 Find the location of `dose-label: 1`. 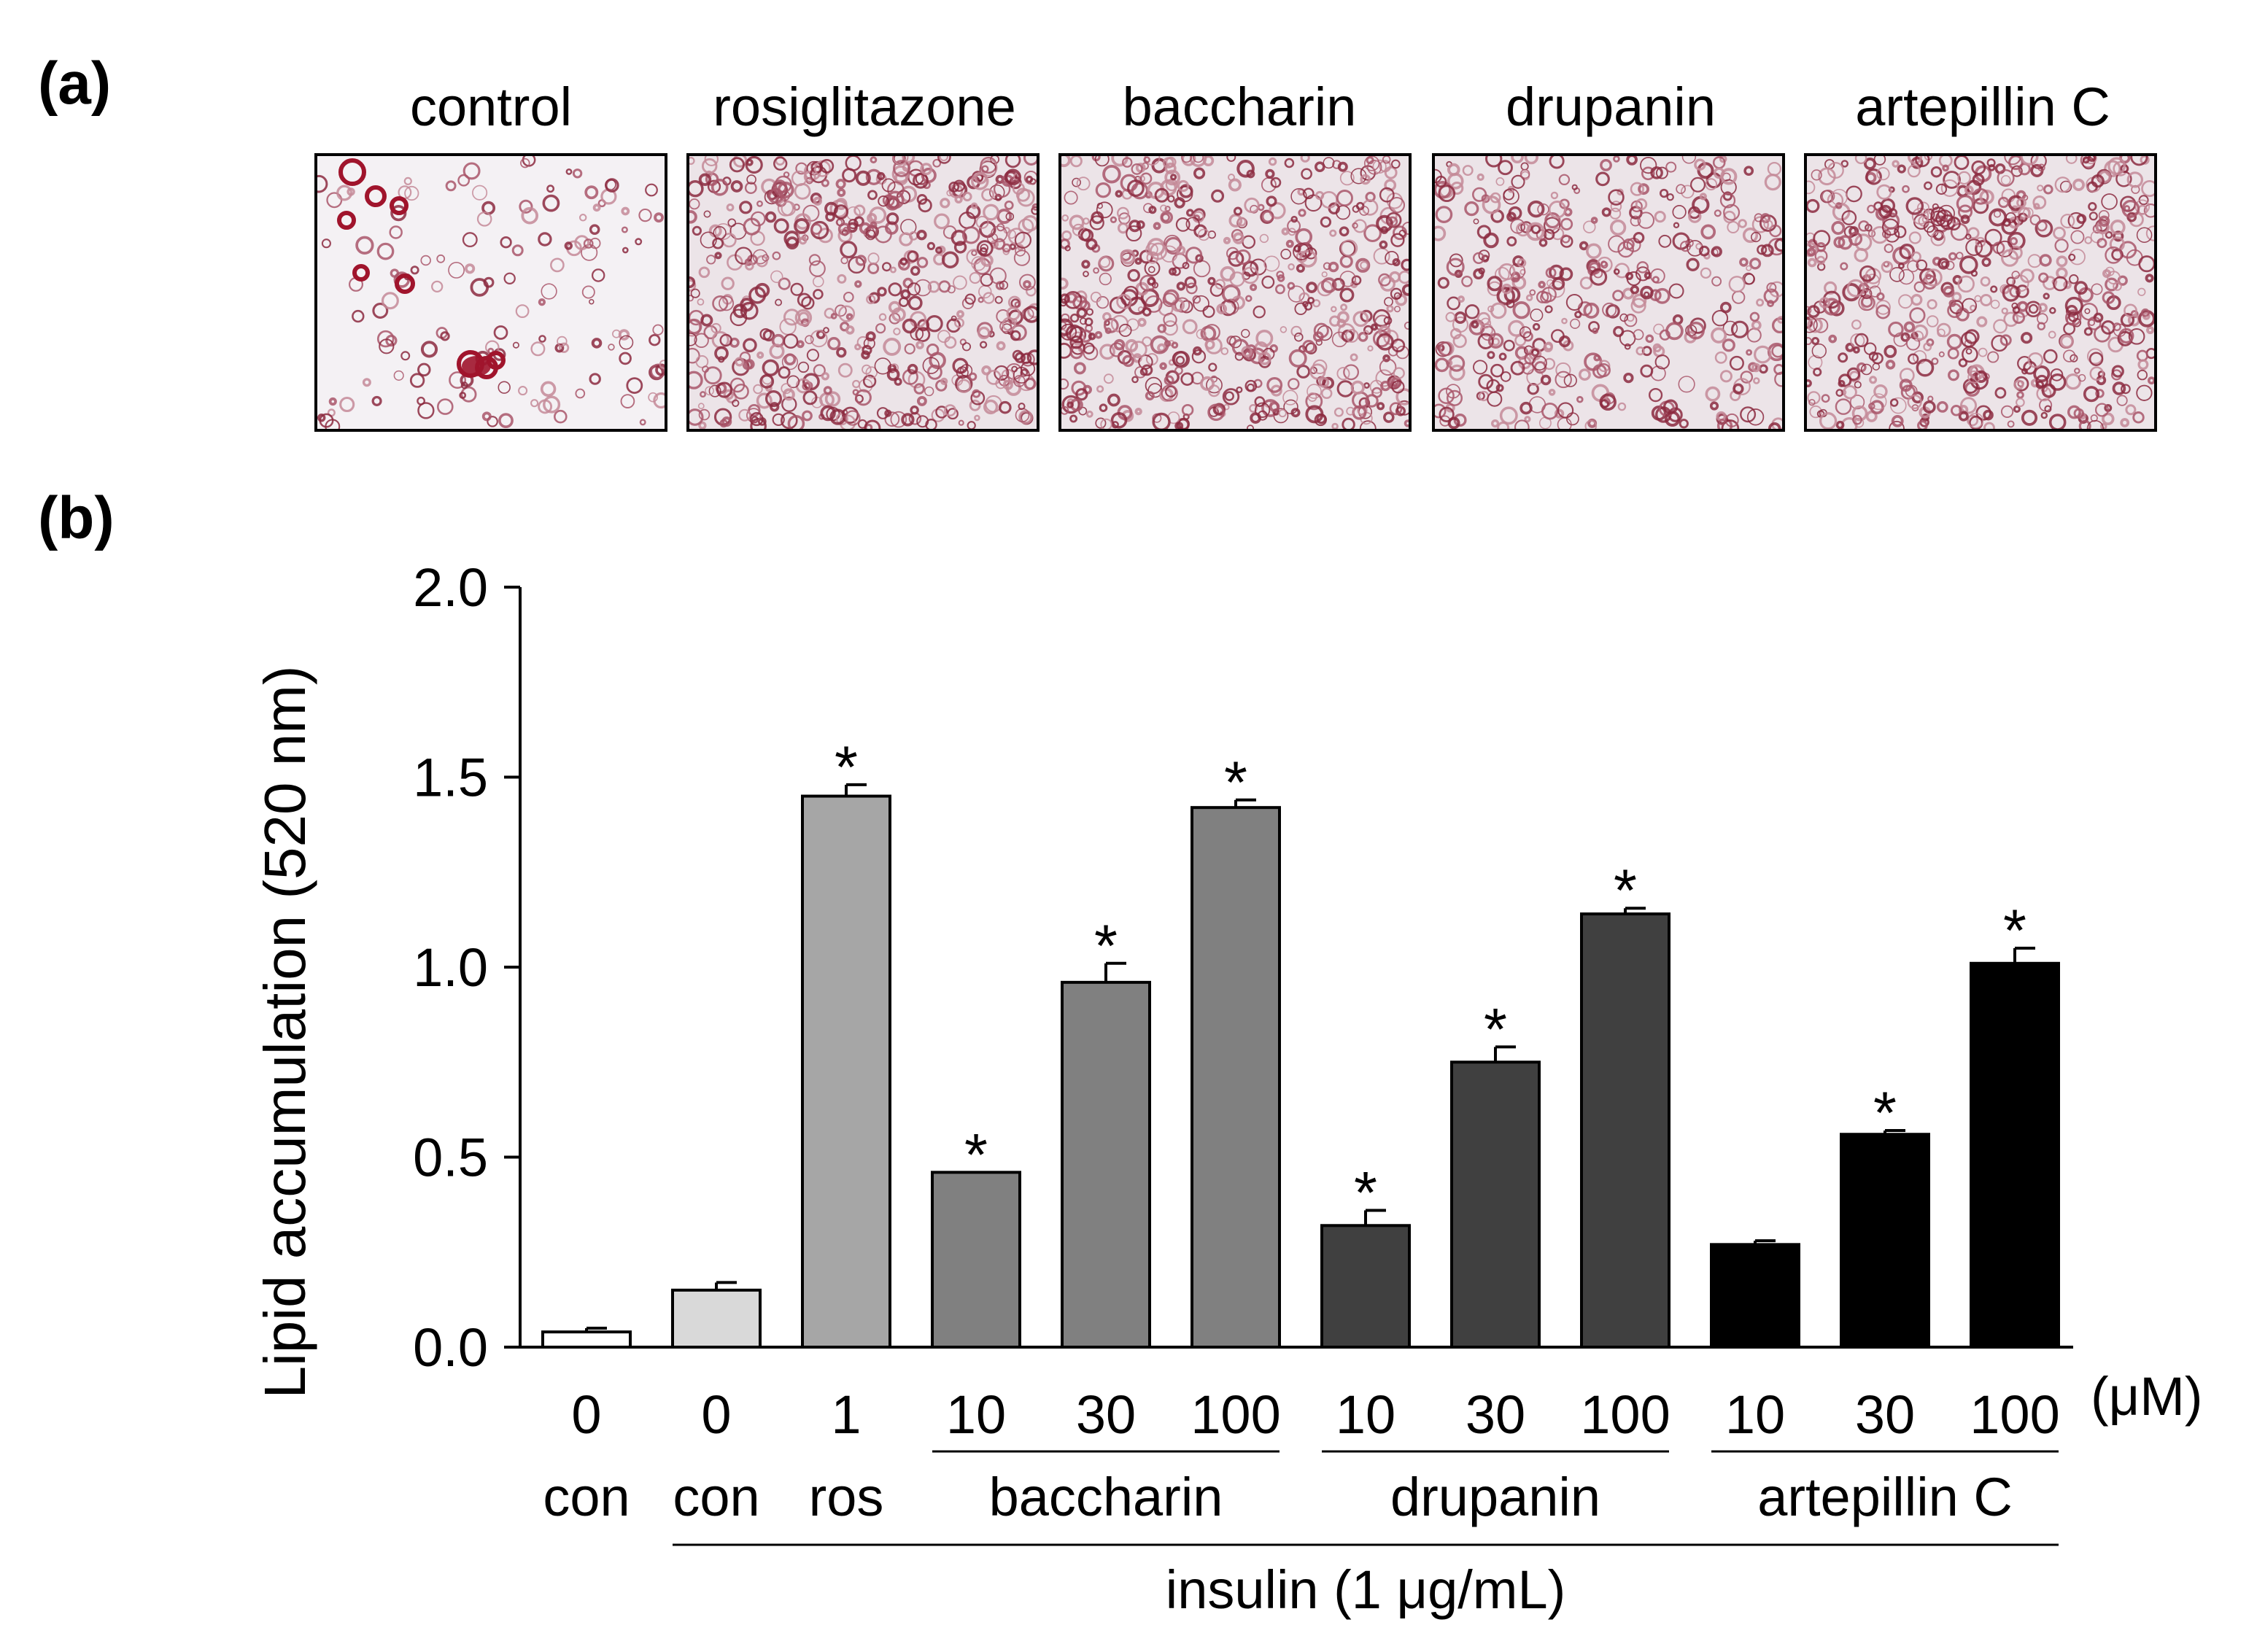

dose-label: 1 is located at coordinates (846, 1414).